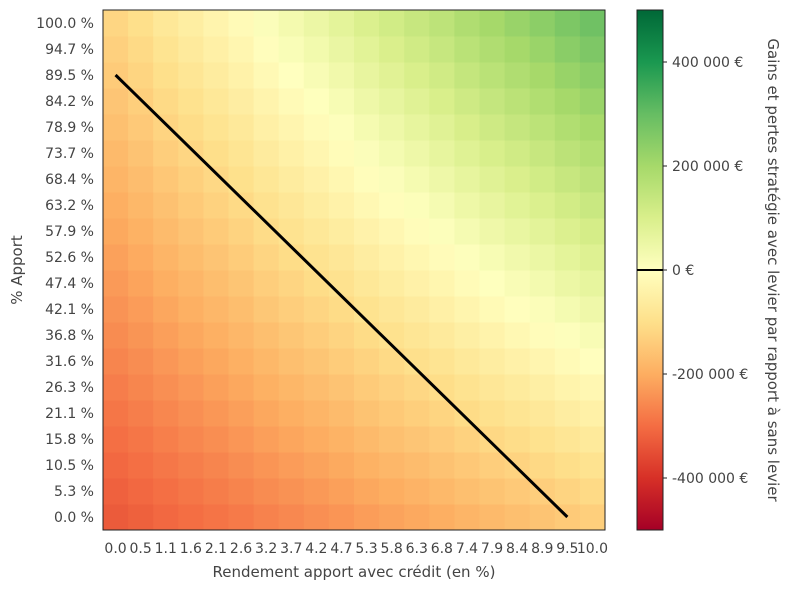 The height and width of the screenshot is (590, 791). Describe the element at coordinates (69, 258) in the screenshot. I see `y-tick-label: 52.6 %` at that location.